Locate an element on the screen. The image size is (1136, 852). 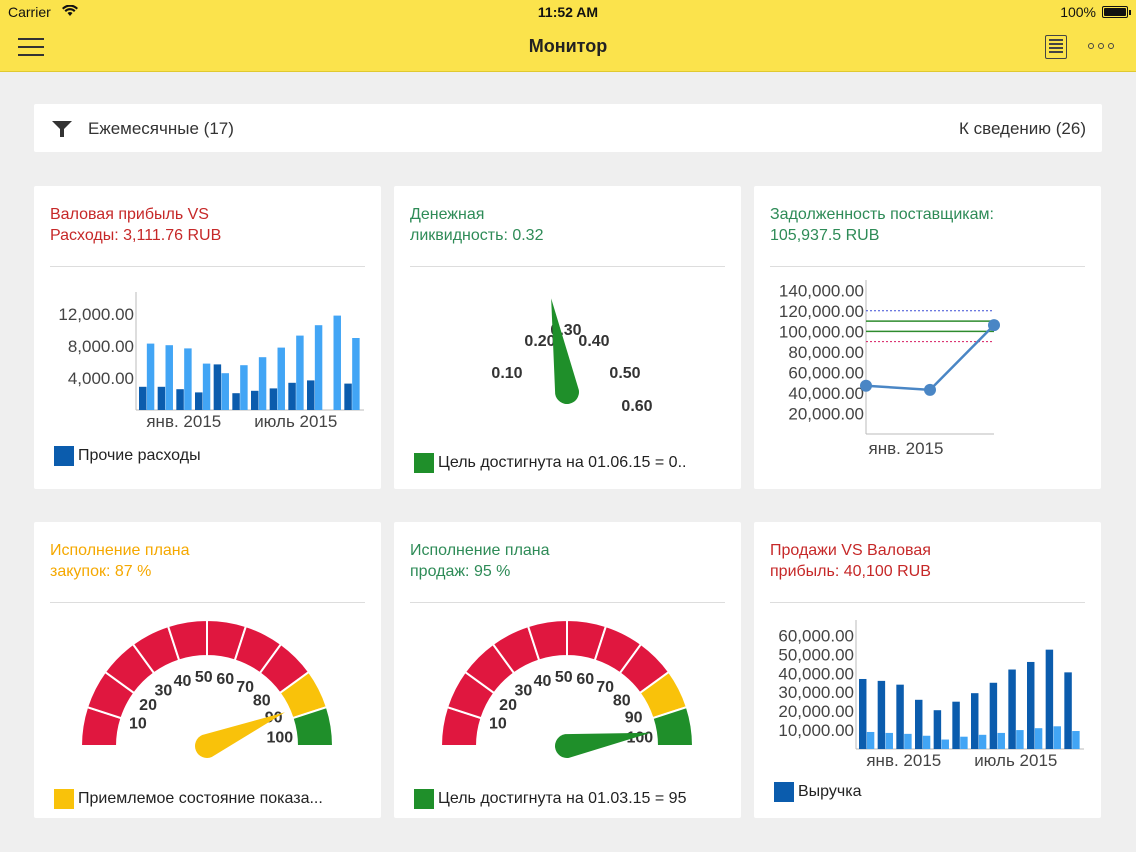
gauge-tick-label: 90 is located at coordinates (634, 718).